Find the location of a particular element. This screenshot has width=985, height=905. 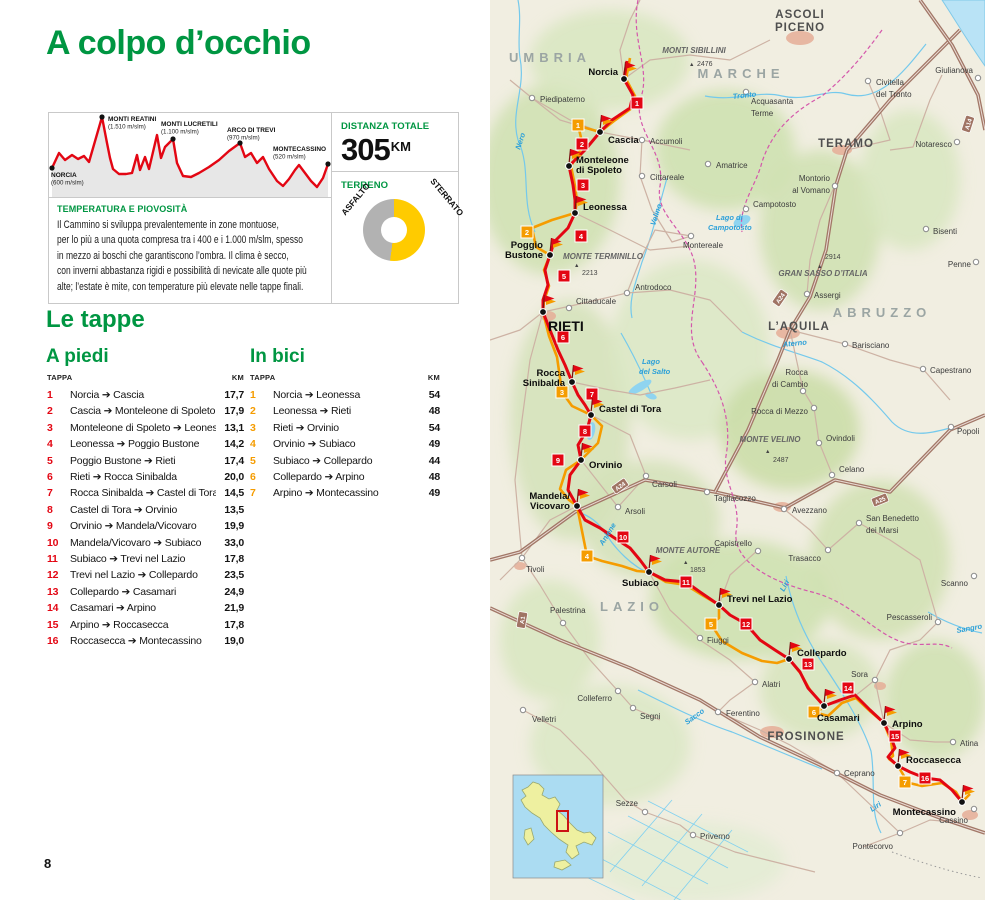

stage-number: 6 is located at coordinates (50, 477).